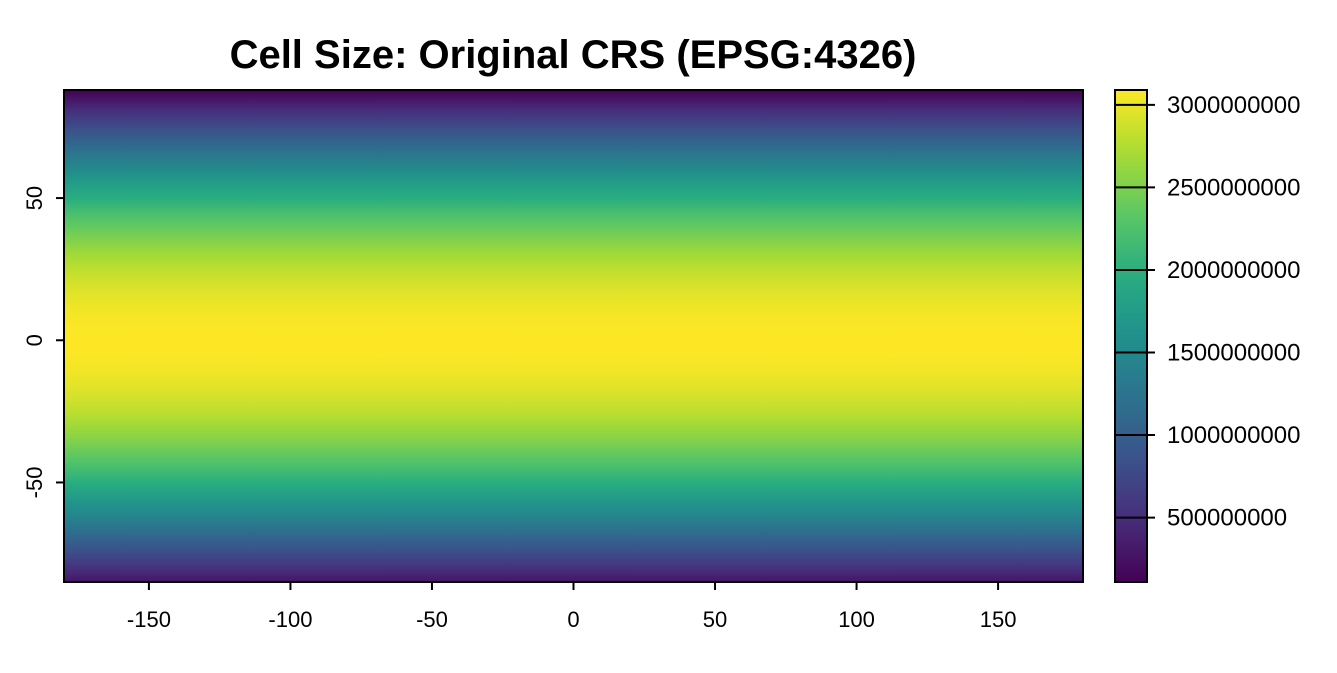 This screenshot has width=1337, height=673. I want to click on chart-title: Cell Size: Original CRS (EPSG:4326), so click(573, 55).